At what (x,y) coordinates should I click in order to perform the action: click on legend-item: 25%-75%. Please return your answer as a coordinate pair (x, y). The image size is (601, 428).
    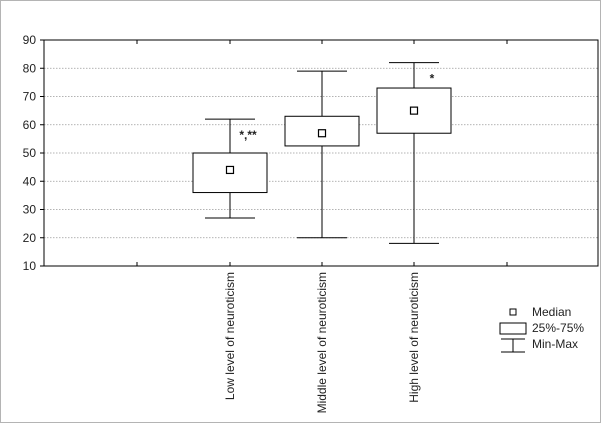
    Looking at the image, I should click on (541, 328).